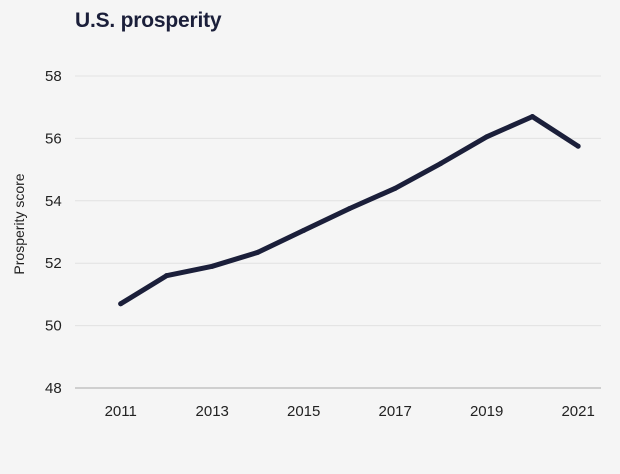 The image size is (620, 474). I want to click on y-tick-label: 48, so click(53, 388).